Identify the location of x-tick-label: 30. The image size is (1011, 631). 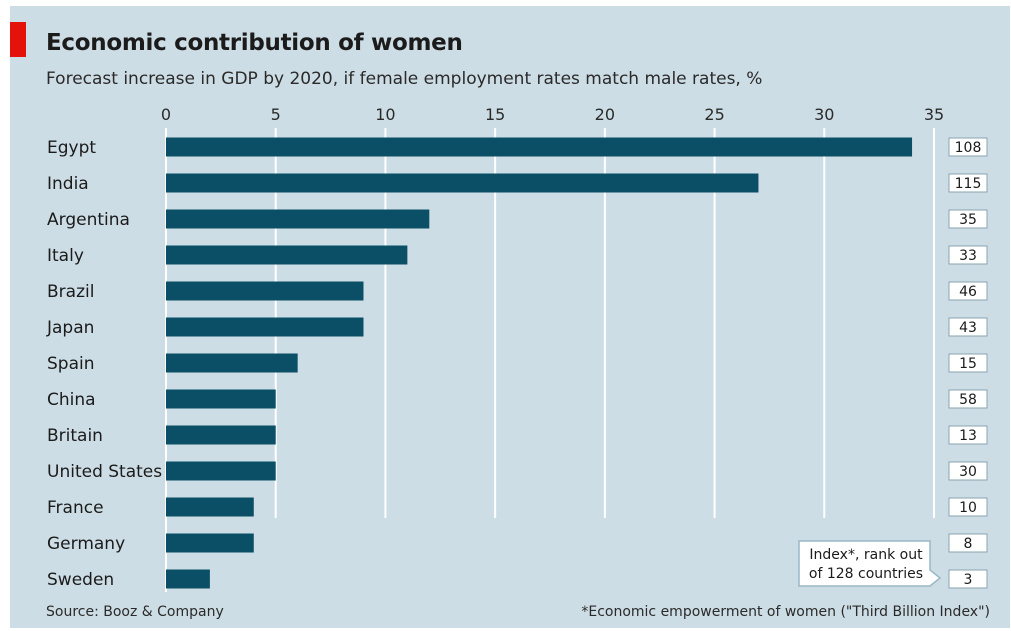
(824, 114).